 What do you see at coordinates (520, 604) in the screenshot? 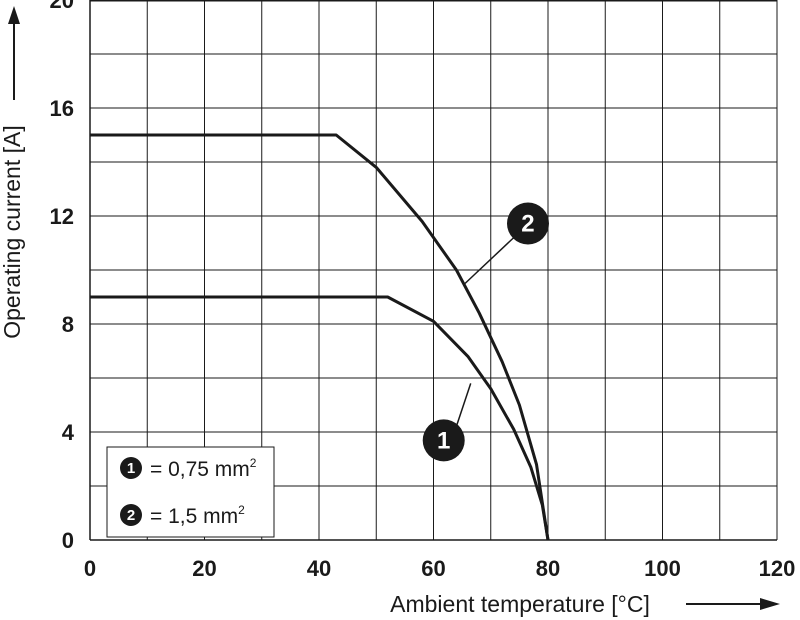
I see `x-axis-title: Ambient temperature [°C]` at bounding box center [520, 604].